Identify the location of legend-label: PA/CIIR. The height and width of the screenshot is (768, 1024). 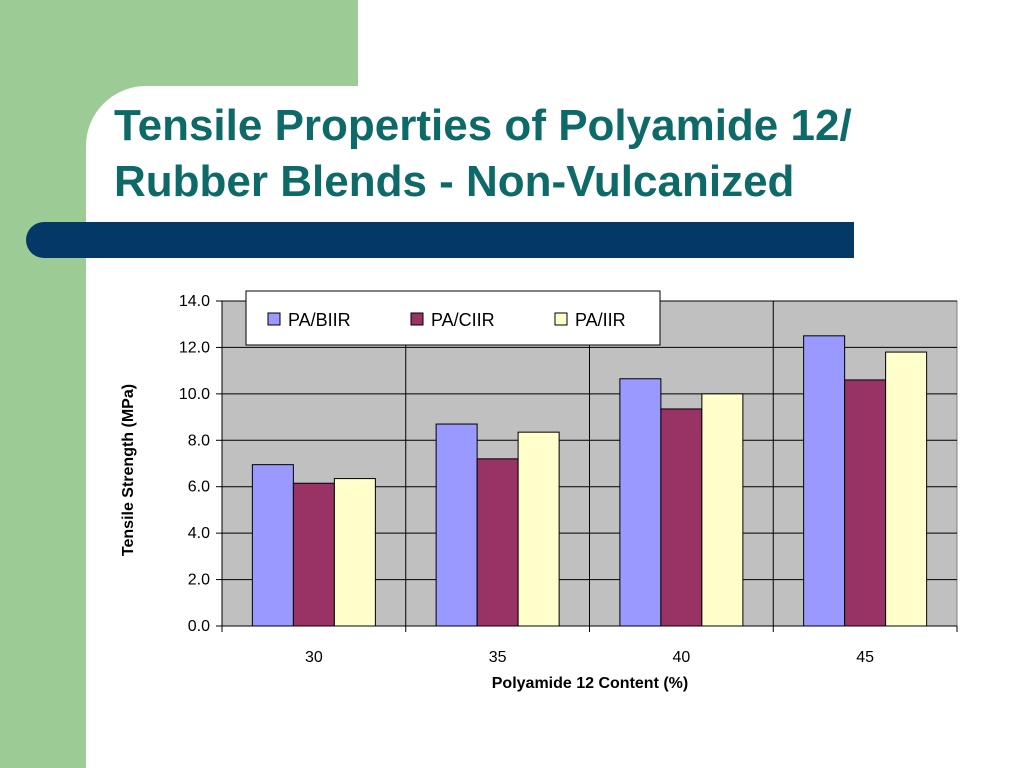
(463, 320).